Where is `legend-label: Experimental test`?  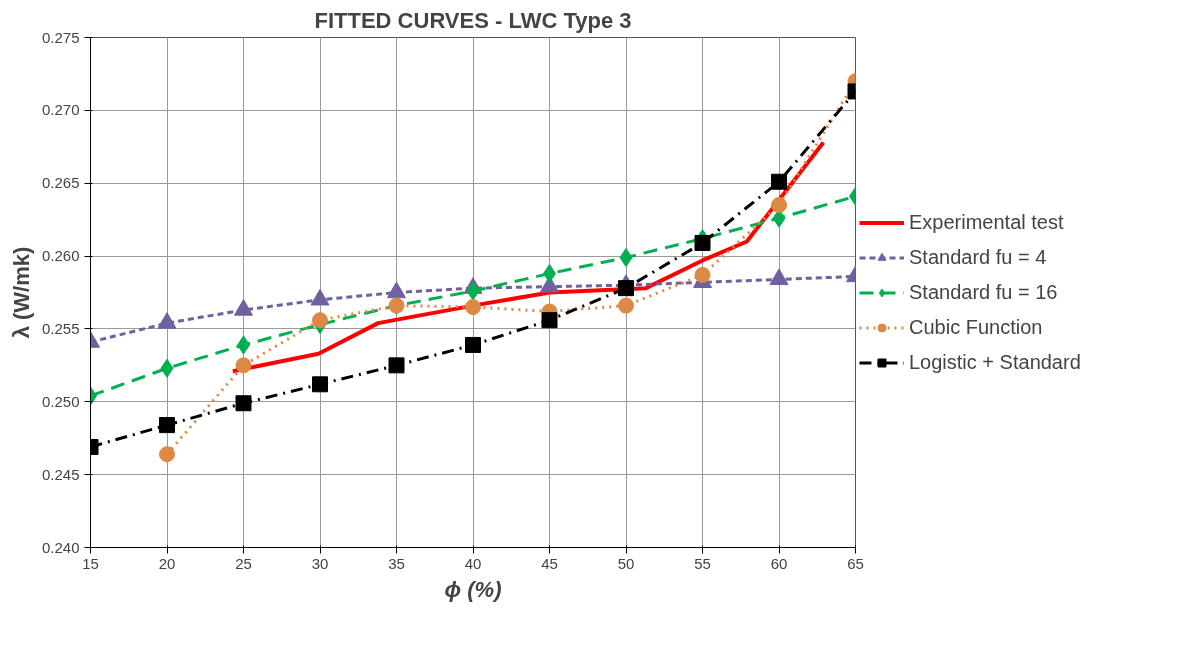
legend-label: Experimental test is located at coordinates (986, 222).